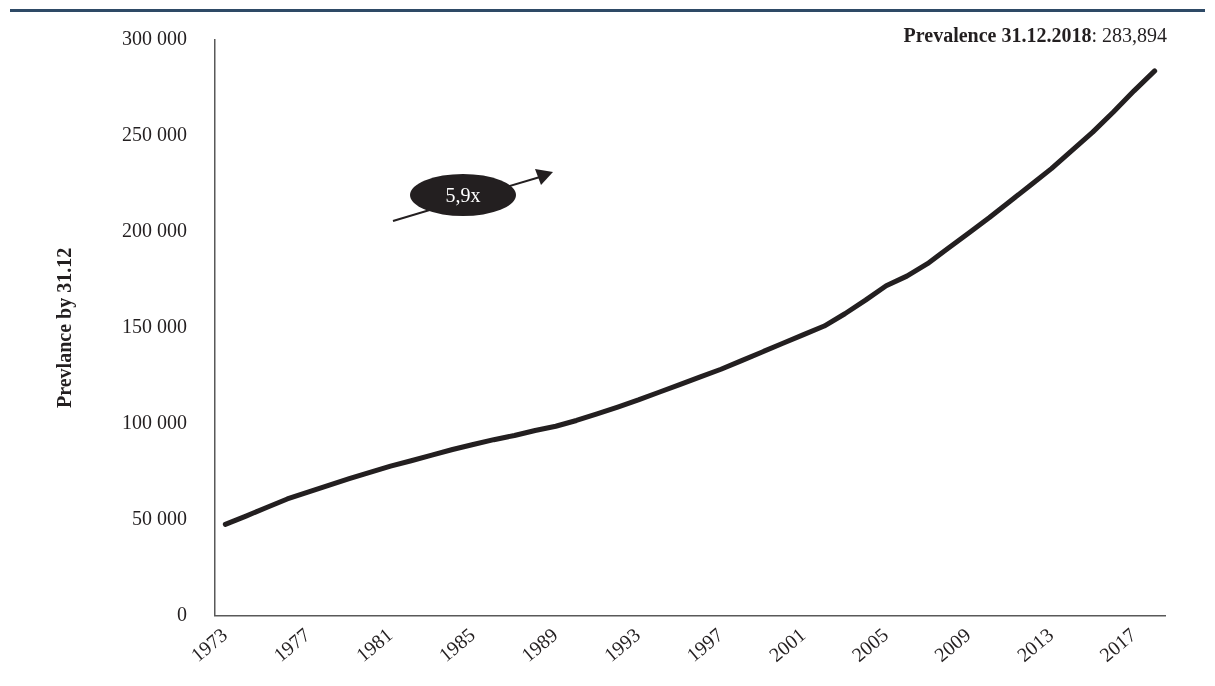 This screenshot has height=686, width=1215. What do you see at coordinates (1035, 644) in the screenshot?
I see `x-tick-label: 2013` at bounding box center [1035, 644].